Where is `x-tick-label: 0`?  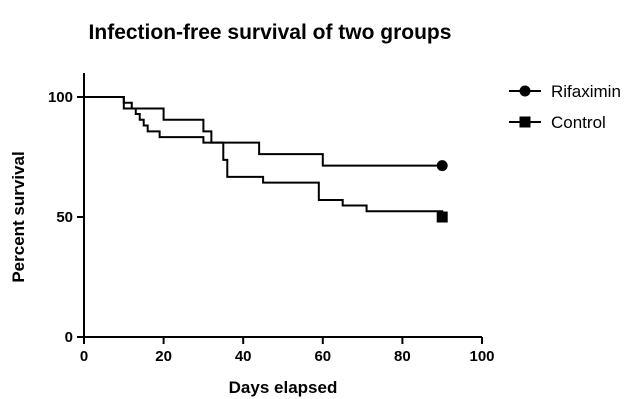 x-tick-label: 0 is located at coordinates (84, 356).